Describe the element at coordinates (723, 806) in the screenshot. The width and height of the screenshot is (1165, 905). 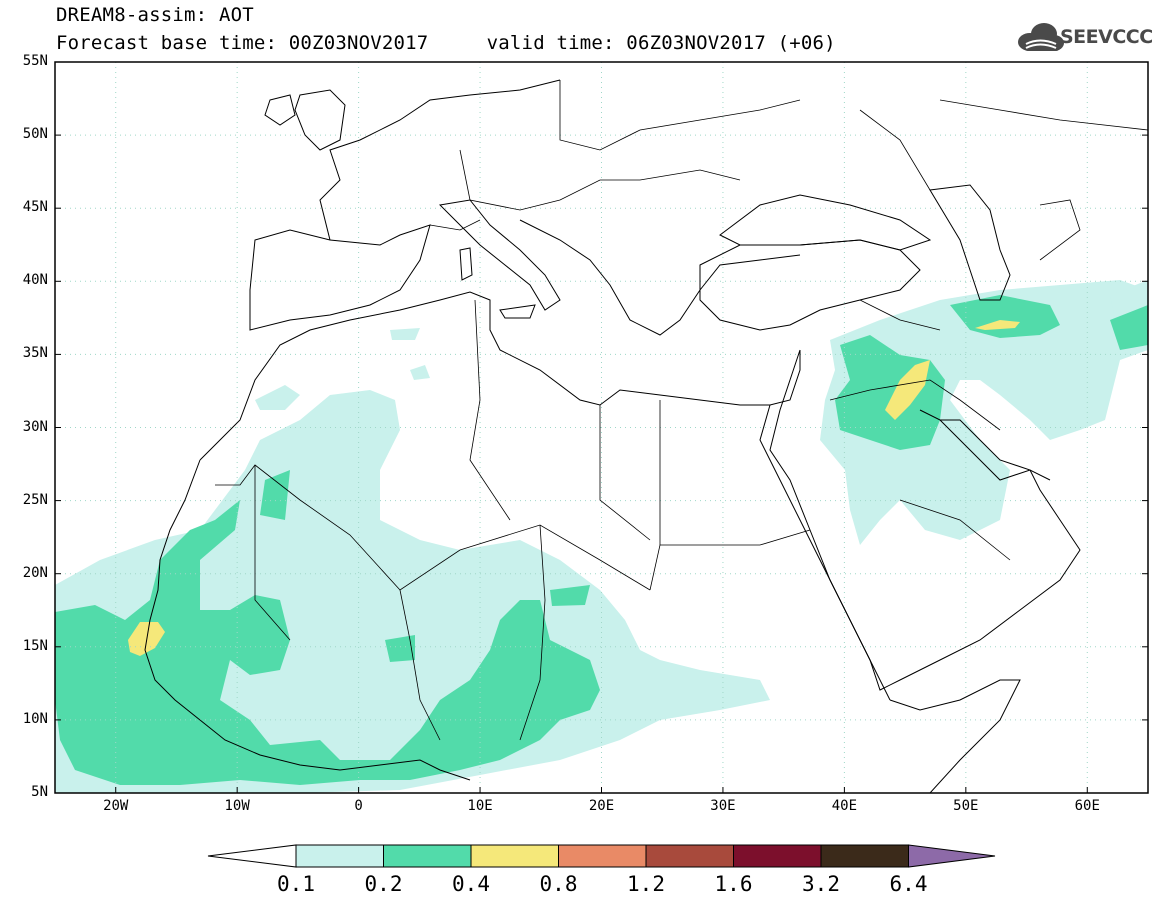
I see `lon-label: 30E` at that location.